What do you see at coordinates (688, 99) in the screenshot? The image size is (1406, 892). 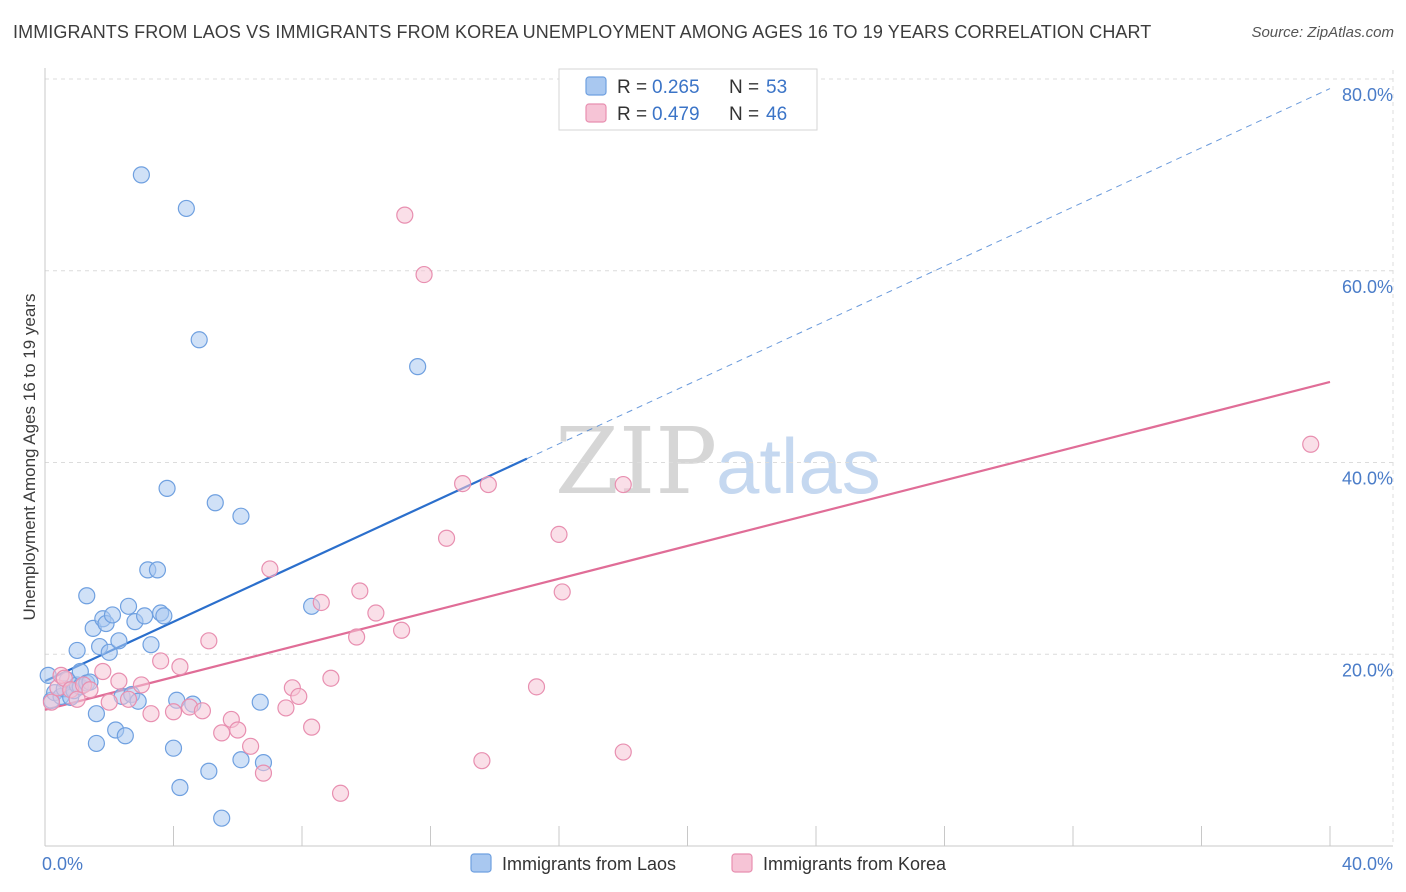 I see `stats-legend: R = 0.265 N = 53 R = 0.479 N = 46` at bounding box center [688, 99].